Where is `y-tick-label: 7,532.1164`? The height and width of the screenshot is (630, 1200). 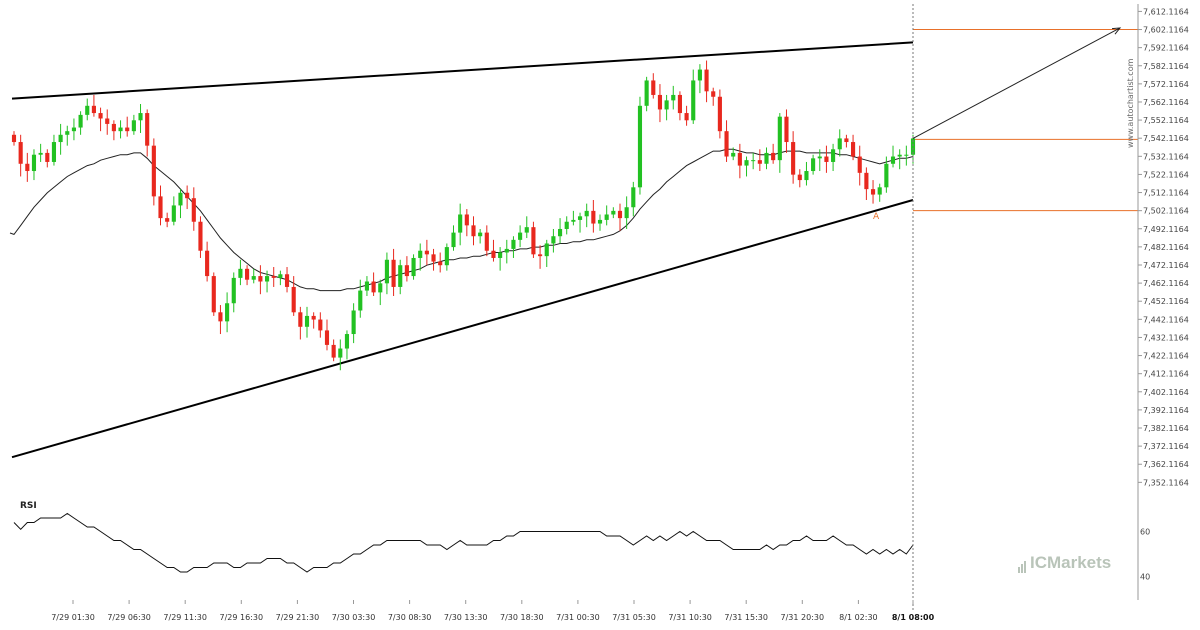
y-tick-label: 7,532.1164 is located at coordinates (1166, 156).